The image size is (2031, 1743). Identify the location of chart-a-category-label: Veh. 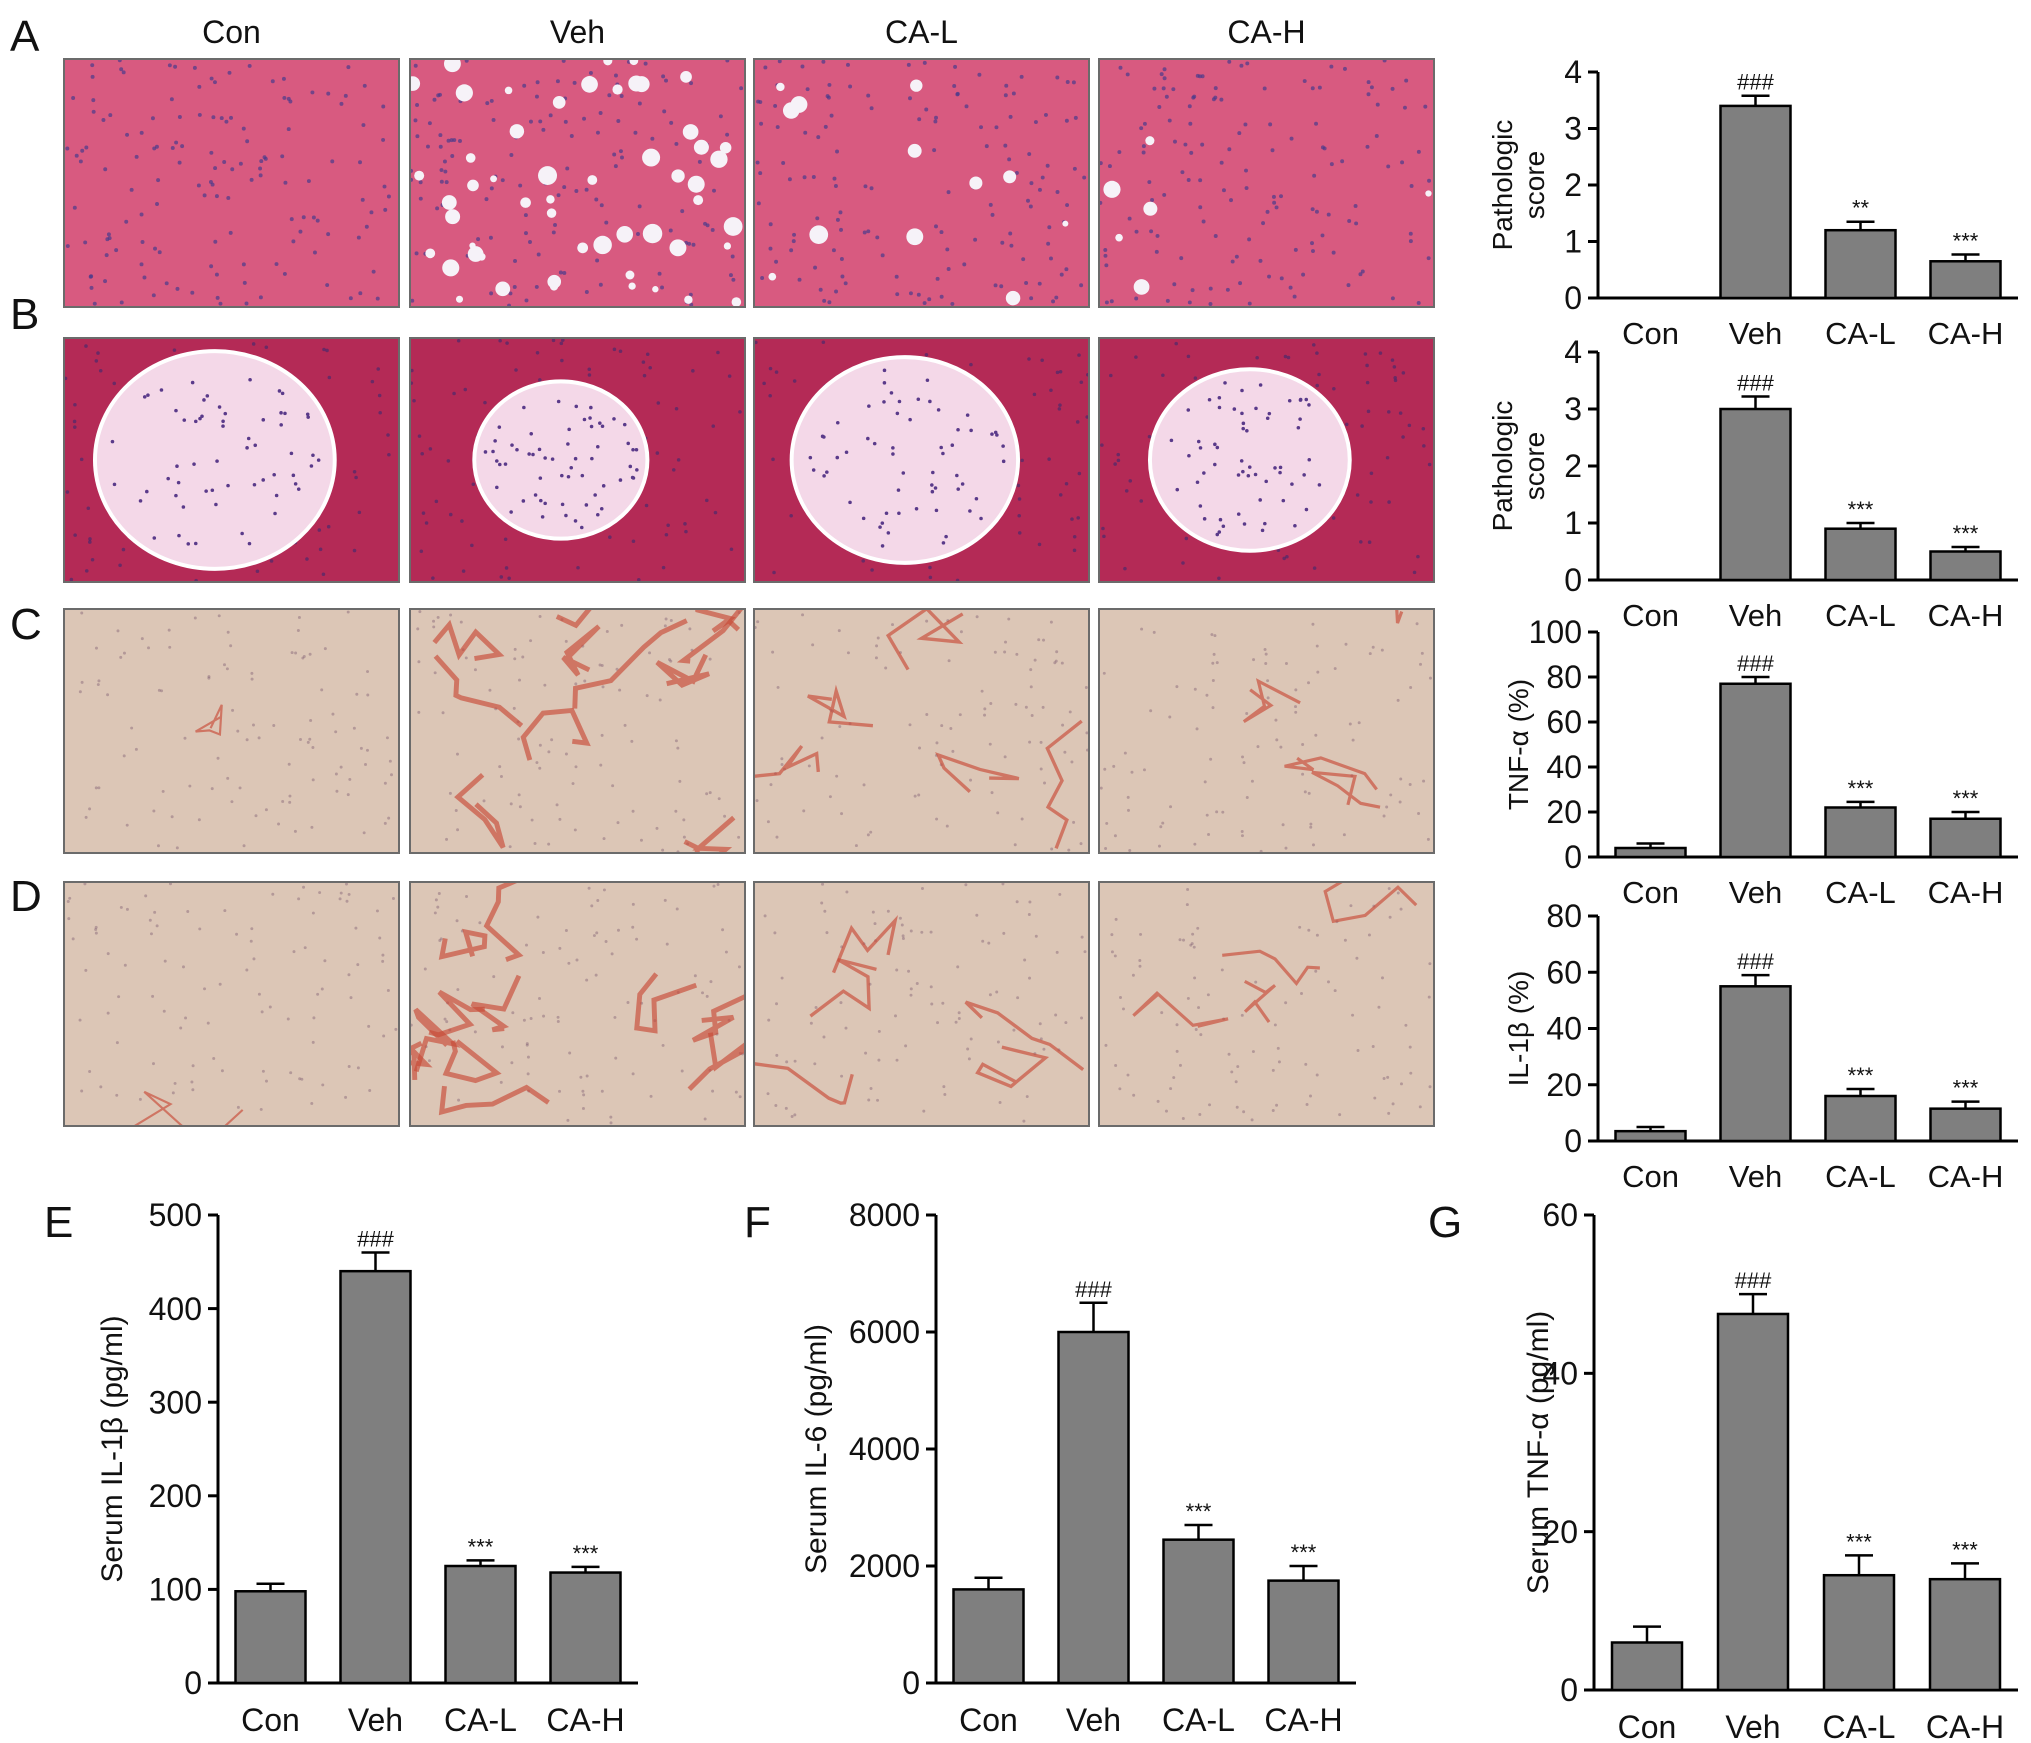
(1755, 333).